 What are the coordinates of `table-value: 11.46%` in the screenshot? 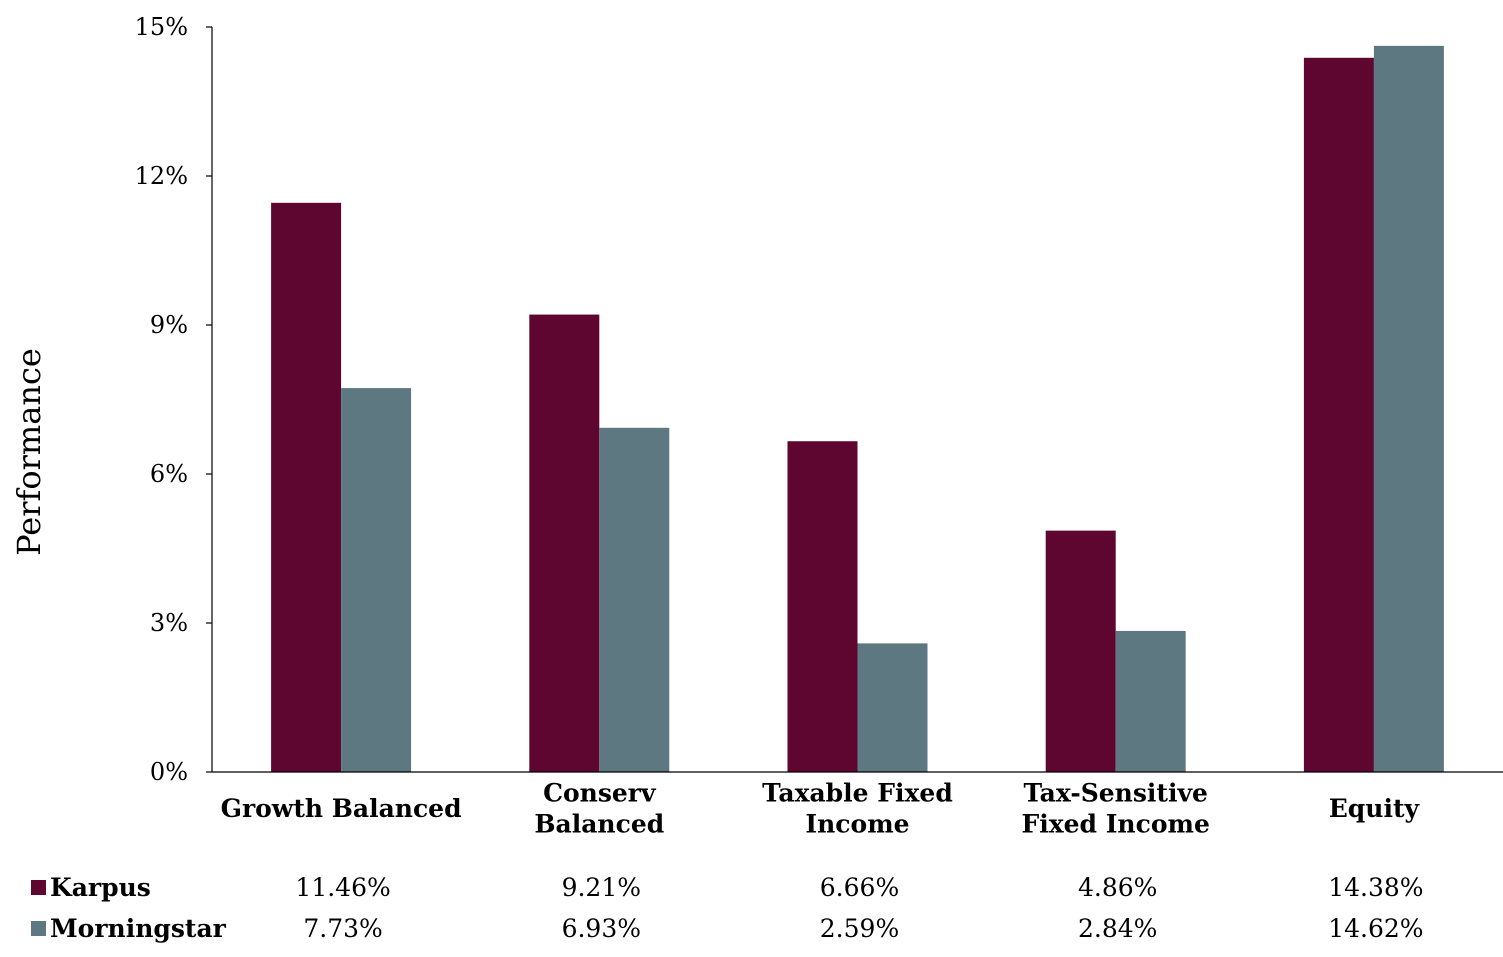 It's located at (342, 887).